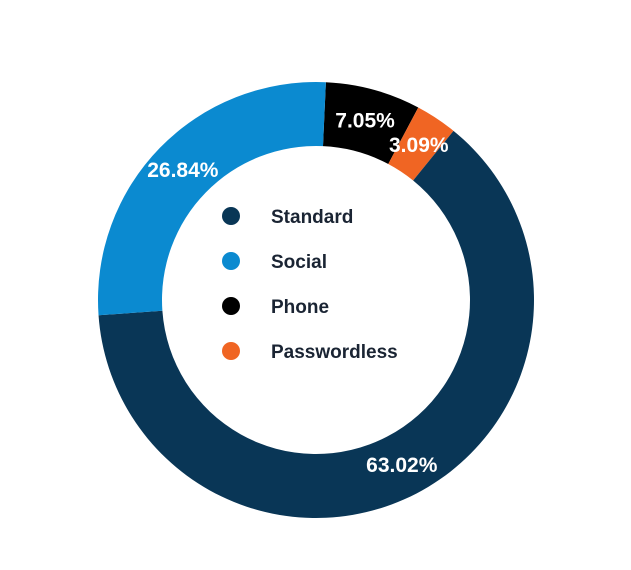  What do you see at coordinates (365, 121) in the screenshot?
I see `slice-label-phone: 7.05%` at bounding box center [365, 121].